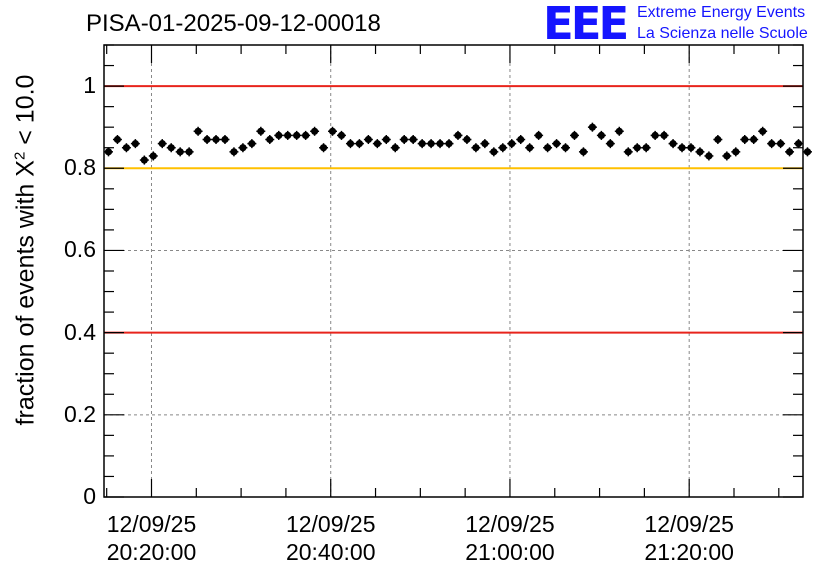 The width and height of the screenshot is (836, 572). What do you see at coordinates (80, 331) in the screenshot?
I see `y-tick-label: 0.4` at bounding box center [80, 331].